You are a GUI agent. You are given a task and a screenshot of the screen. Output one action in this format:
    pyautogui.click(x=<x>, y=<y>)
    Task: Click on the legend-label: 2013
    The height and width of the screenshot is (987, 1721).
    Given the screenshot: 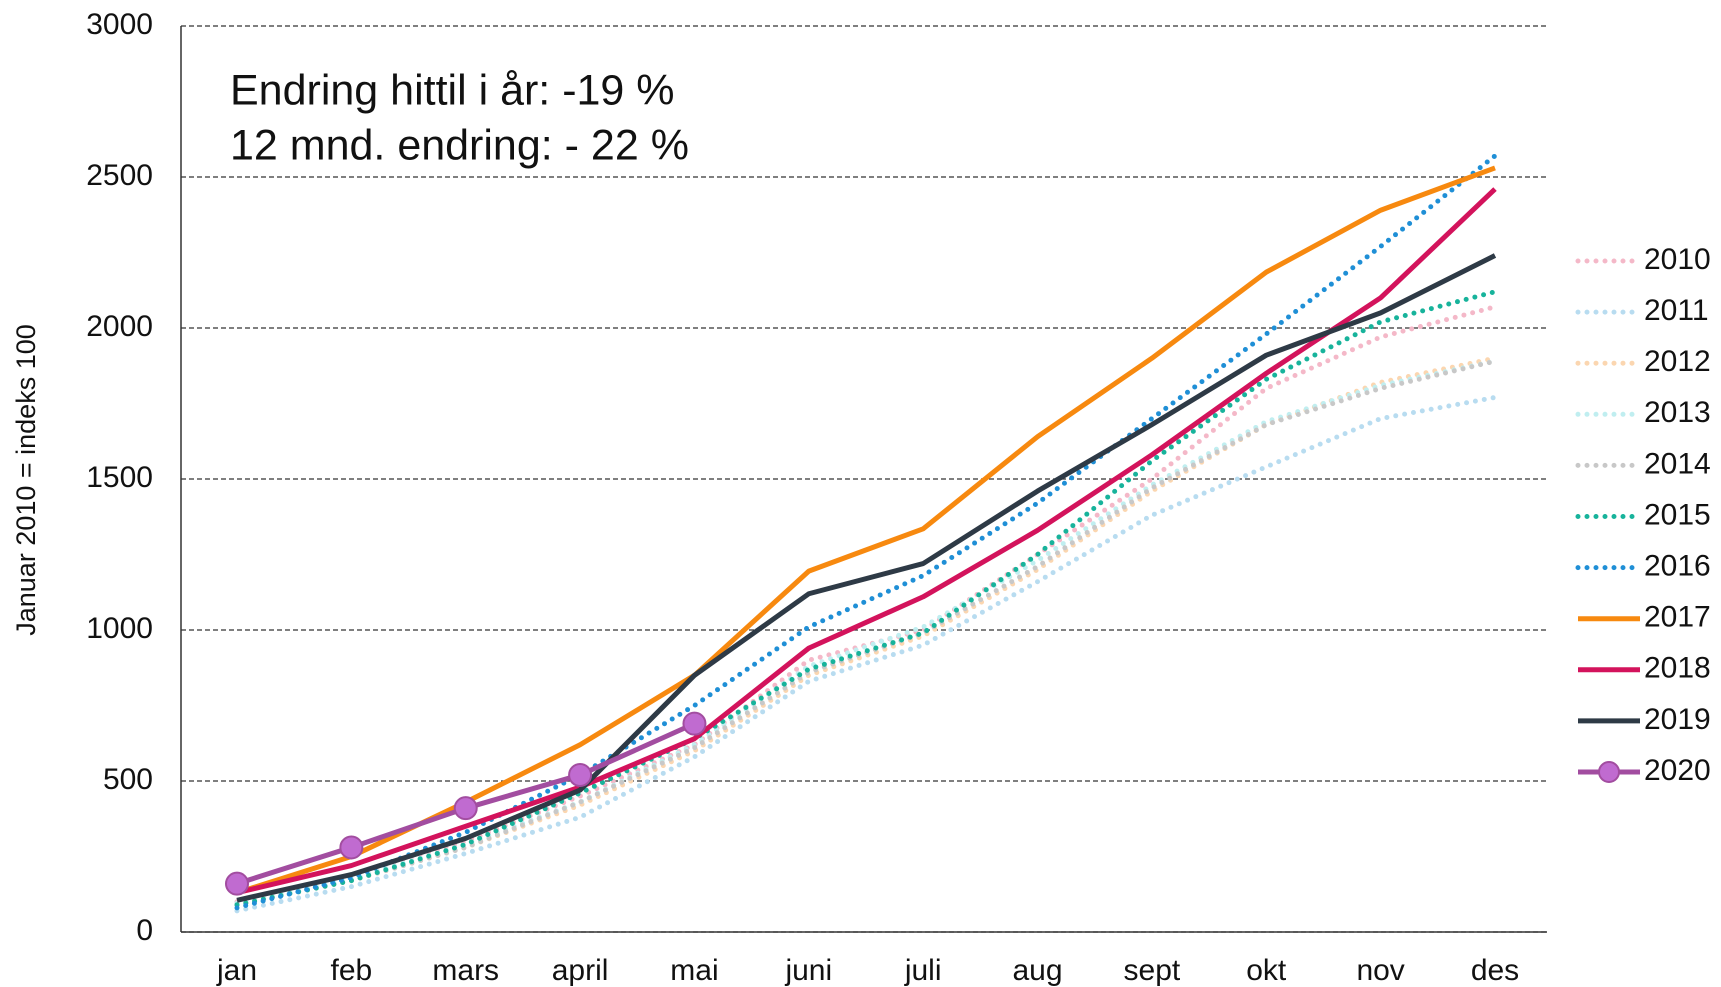 What is the action you would take?
    pyautogui.click(x=1677, y=412)
    